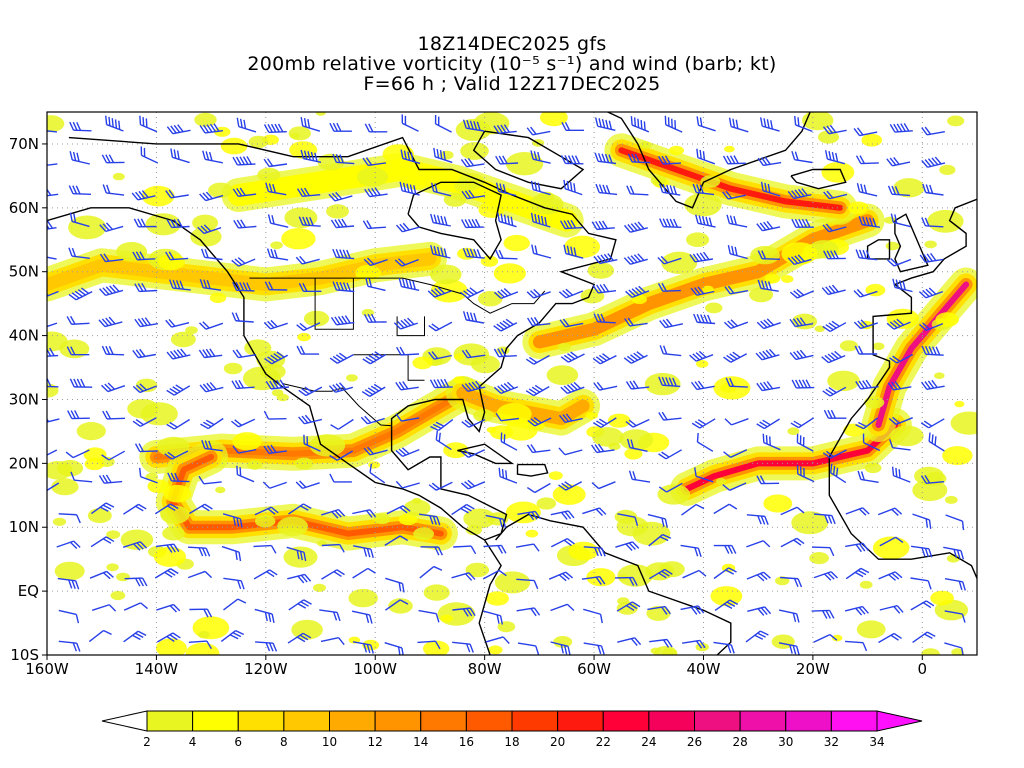 This screenshot has height=768, width=1024. What do you see at coordinates (466, 742) in the screenshot?
I see `colorbar-tick-label: 16` at bounding box center [466, 742].